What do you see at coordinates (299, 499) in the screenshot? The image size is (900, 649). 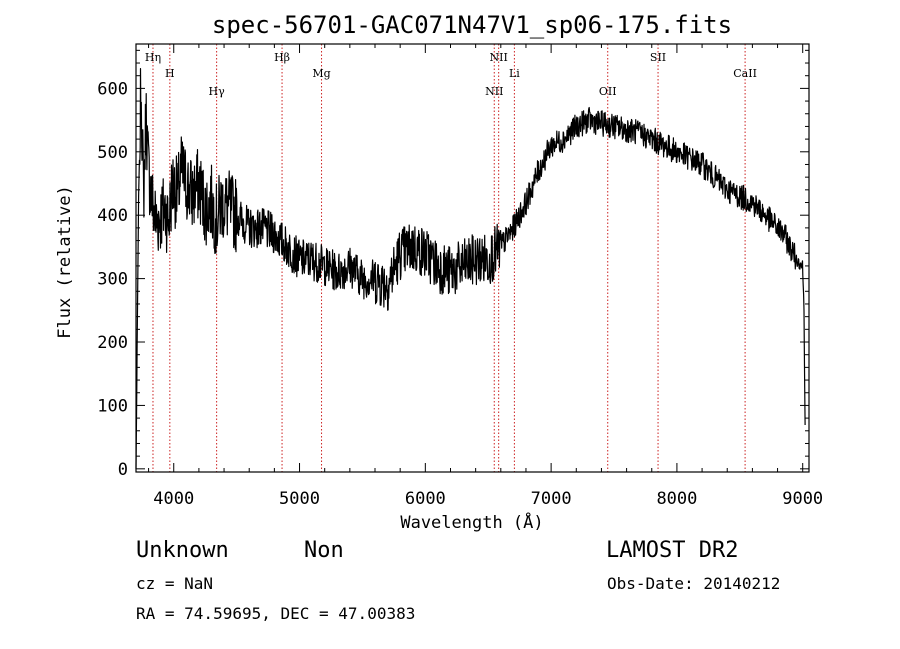 I see `x-tick-label: 5000` at bounding box center [299, 499].